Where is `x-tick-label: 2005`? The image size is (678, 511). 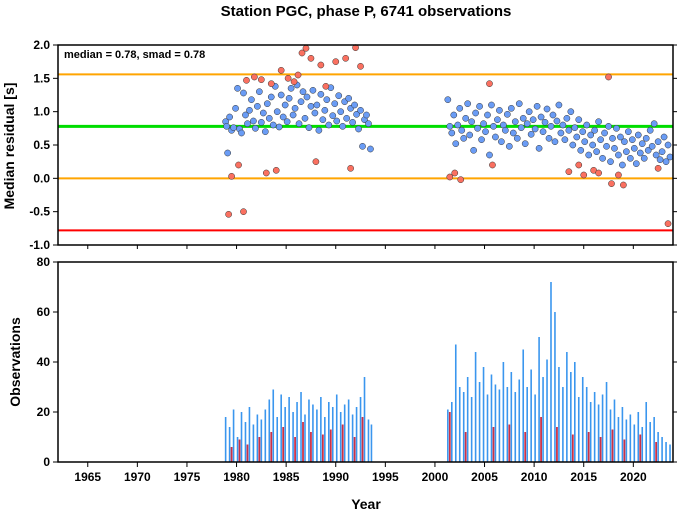
x-tick-label: 2005 is located at coordinates (484, 477).